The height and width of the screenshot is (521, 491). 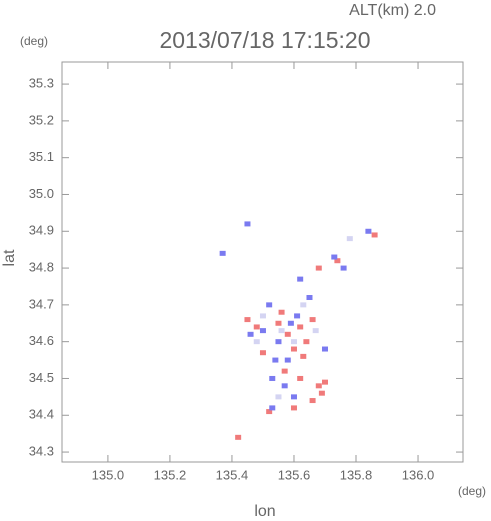 I want to click on y-unit: (deg), so click(x=34, y=41).